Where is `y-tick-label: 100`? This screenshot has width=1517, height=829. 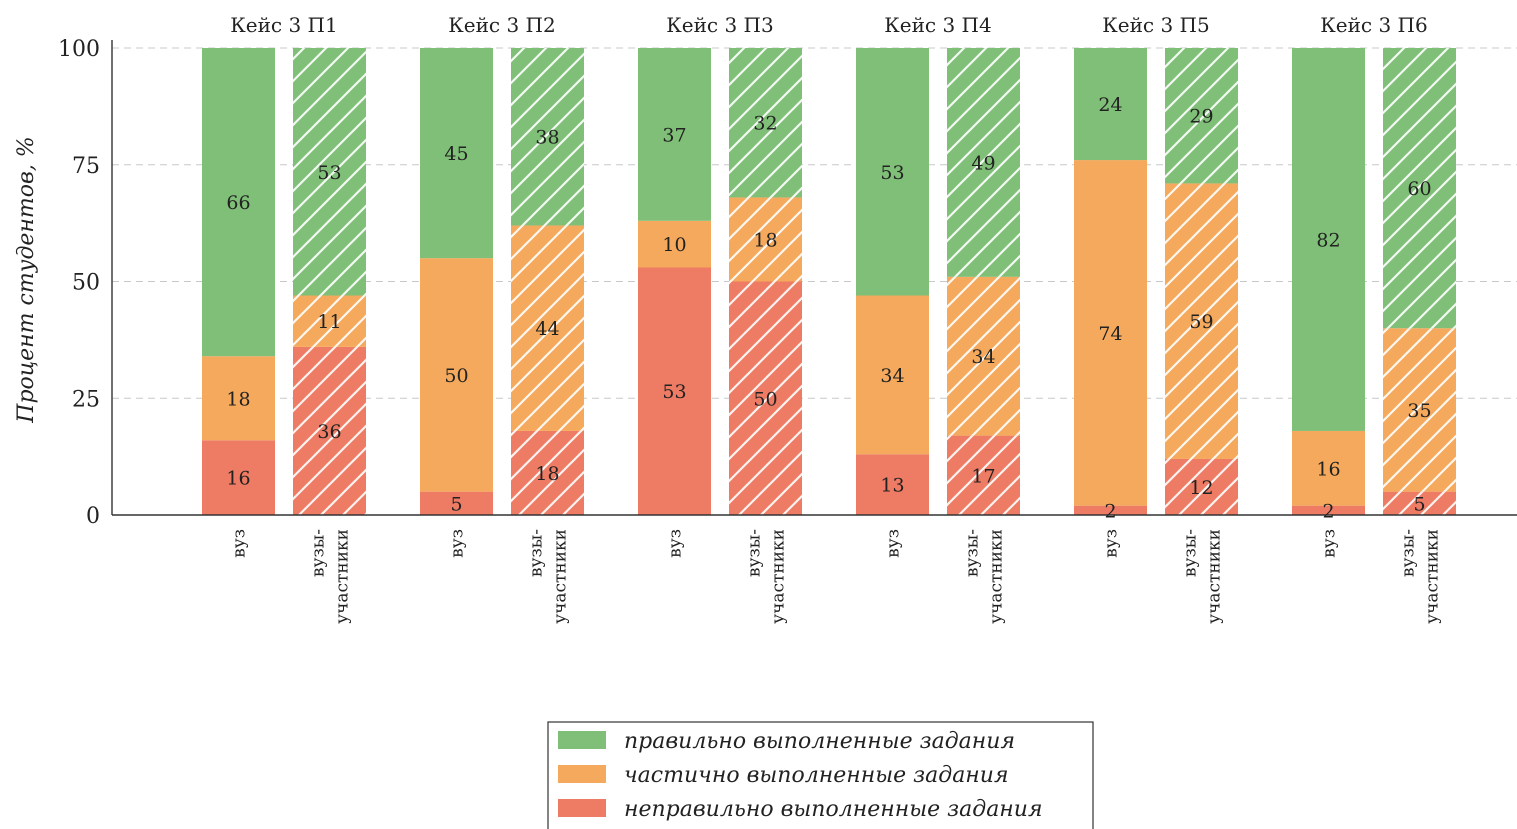
y-tick-label: 100 is located at coordinates (79, 49).